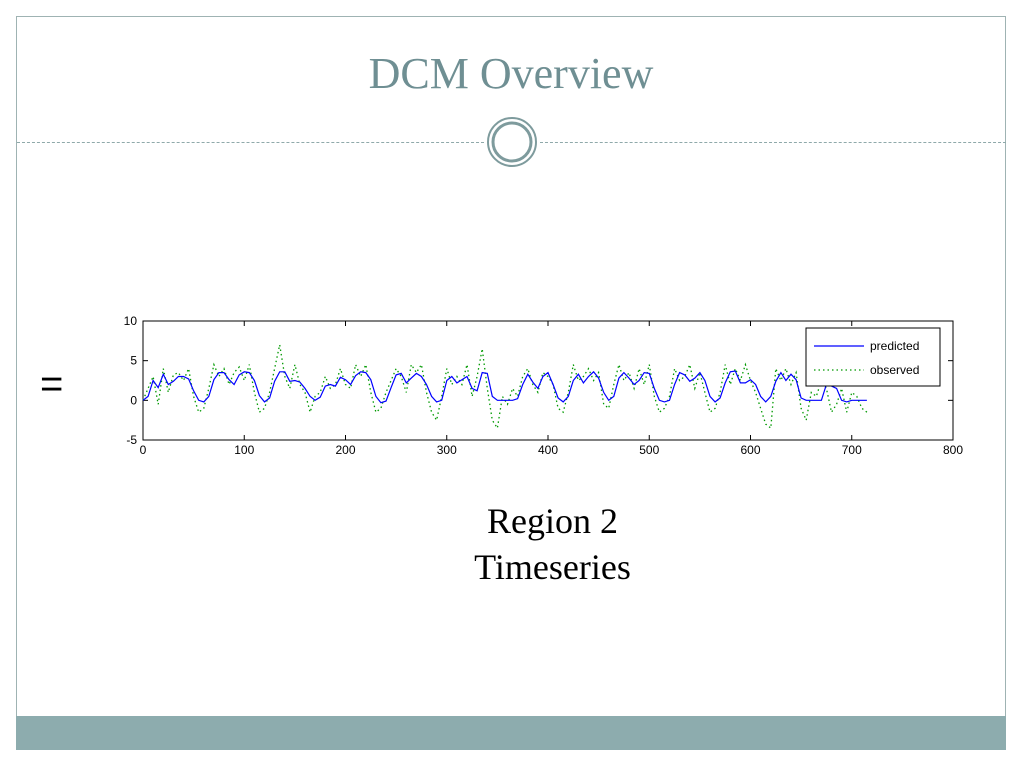 The height and width of the screenshot is (768, 1024). Describe the element at coordinates (552, 521) in the screenshot. I see `caption-line-region: Region 2` at that location.